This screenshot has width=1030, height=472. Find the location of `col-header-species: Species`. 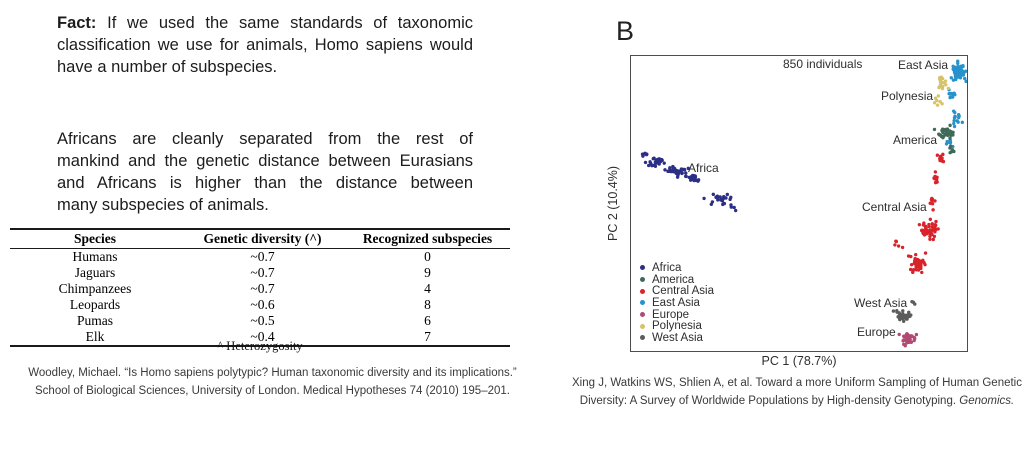

col-header-species: Species is located at coordinates (95, 238).